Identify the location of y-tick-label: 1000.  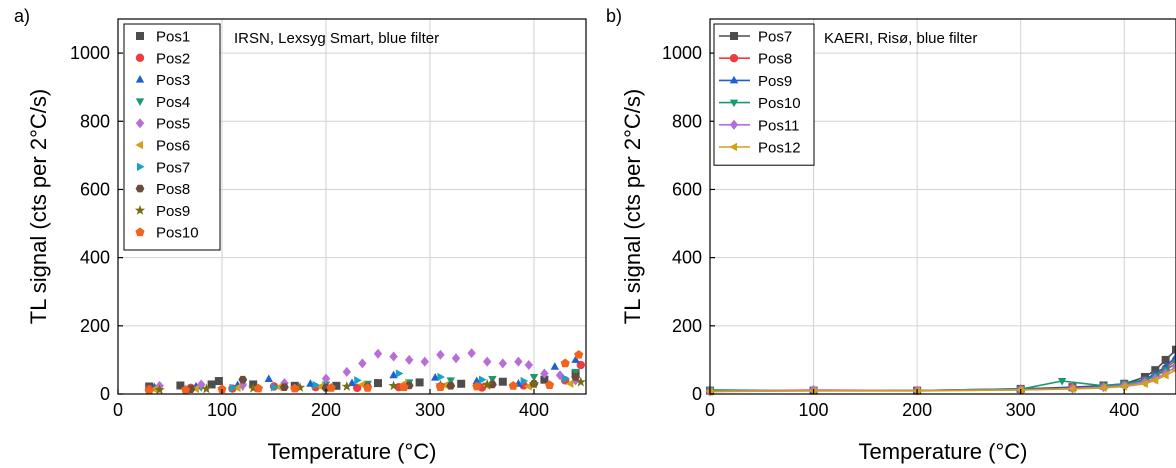
(682, 53).